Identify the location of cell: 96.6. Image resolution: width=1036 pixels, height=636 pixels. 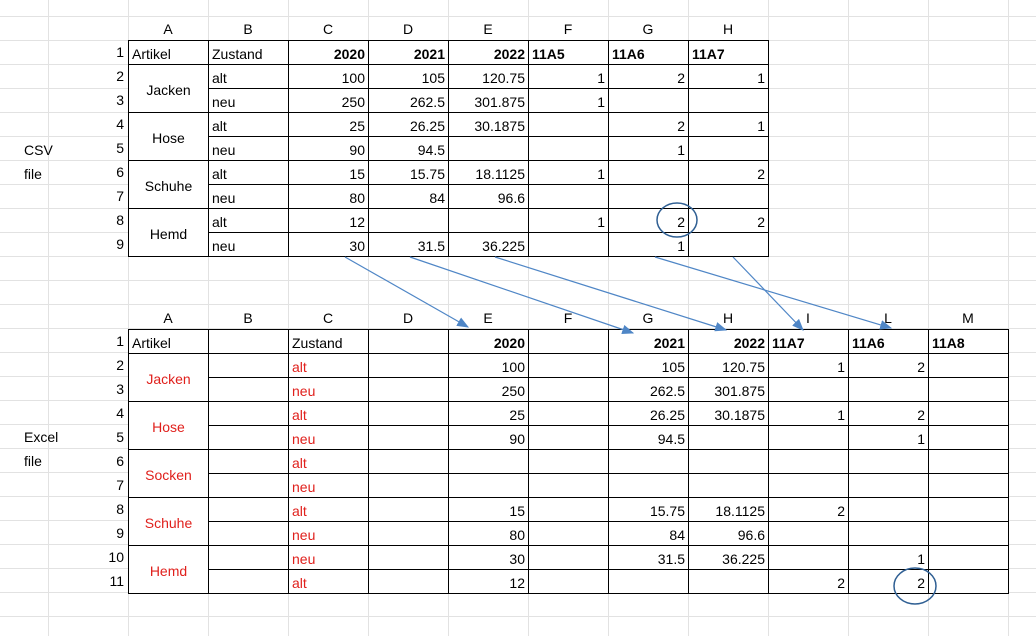
(488, 196).